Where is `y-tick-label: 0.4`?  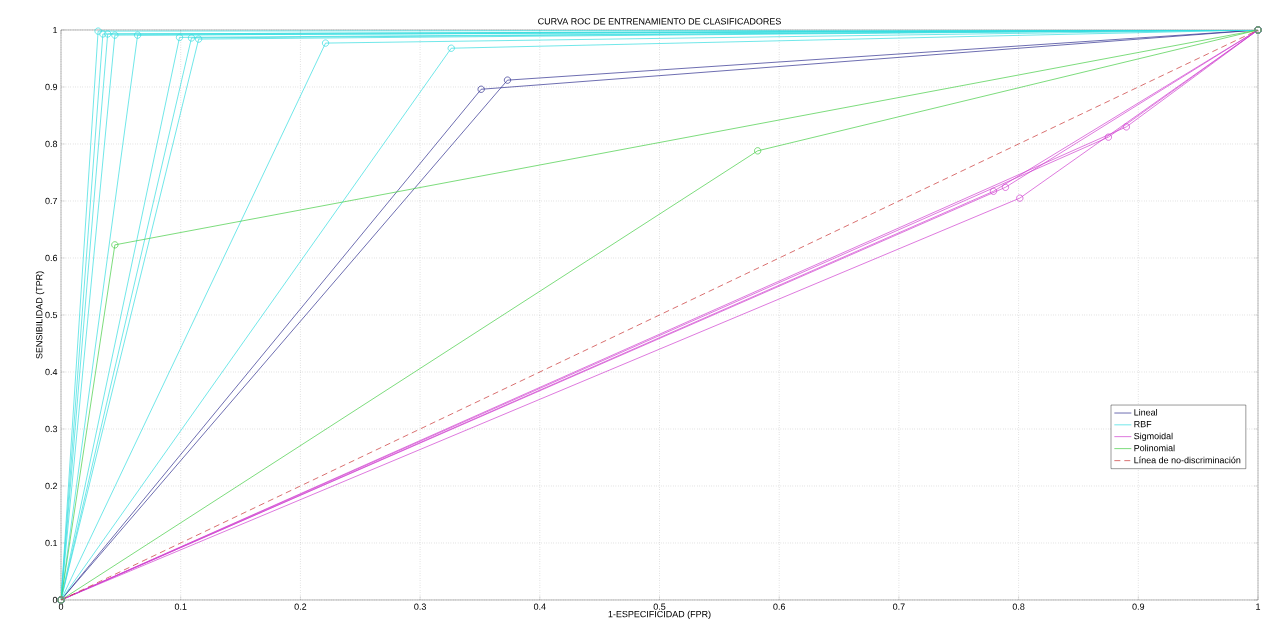 y-tick-label: 0.4 is located at coordinates (51, 372).